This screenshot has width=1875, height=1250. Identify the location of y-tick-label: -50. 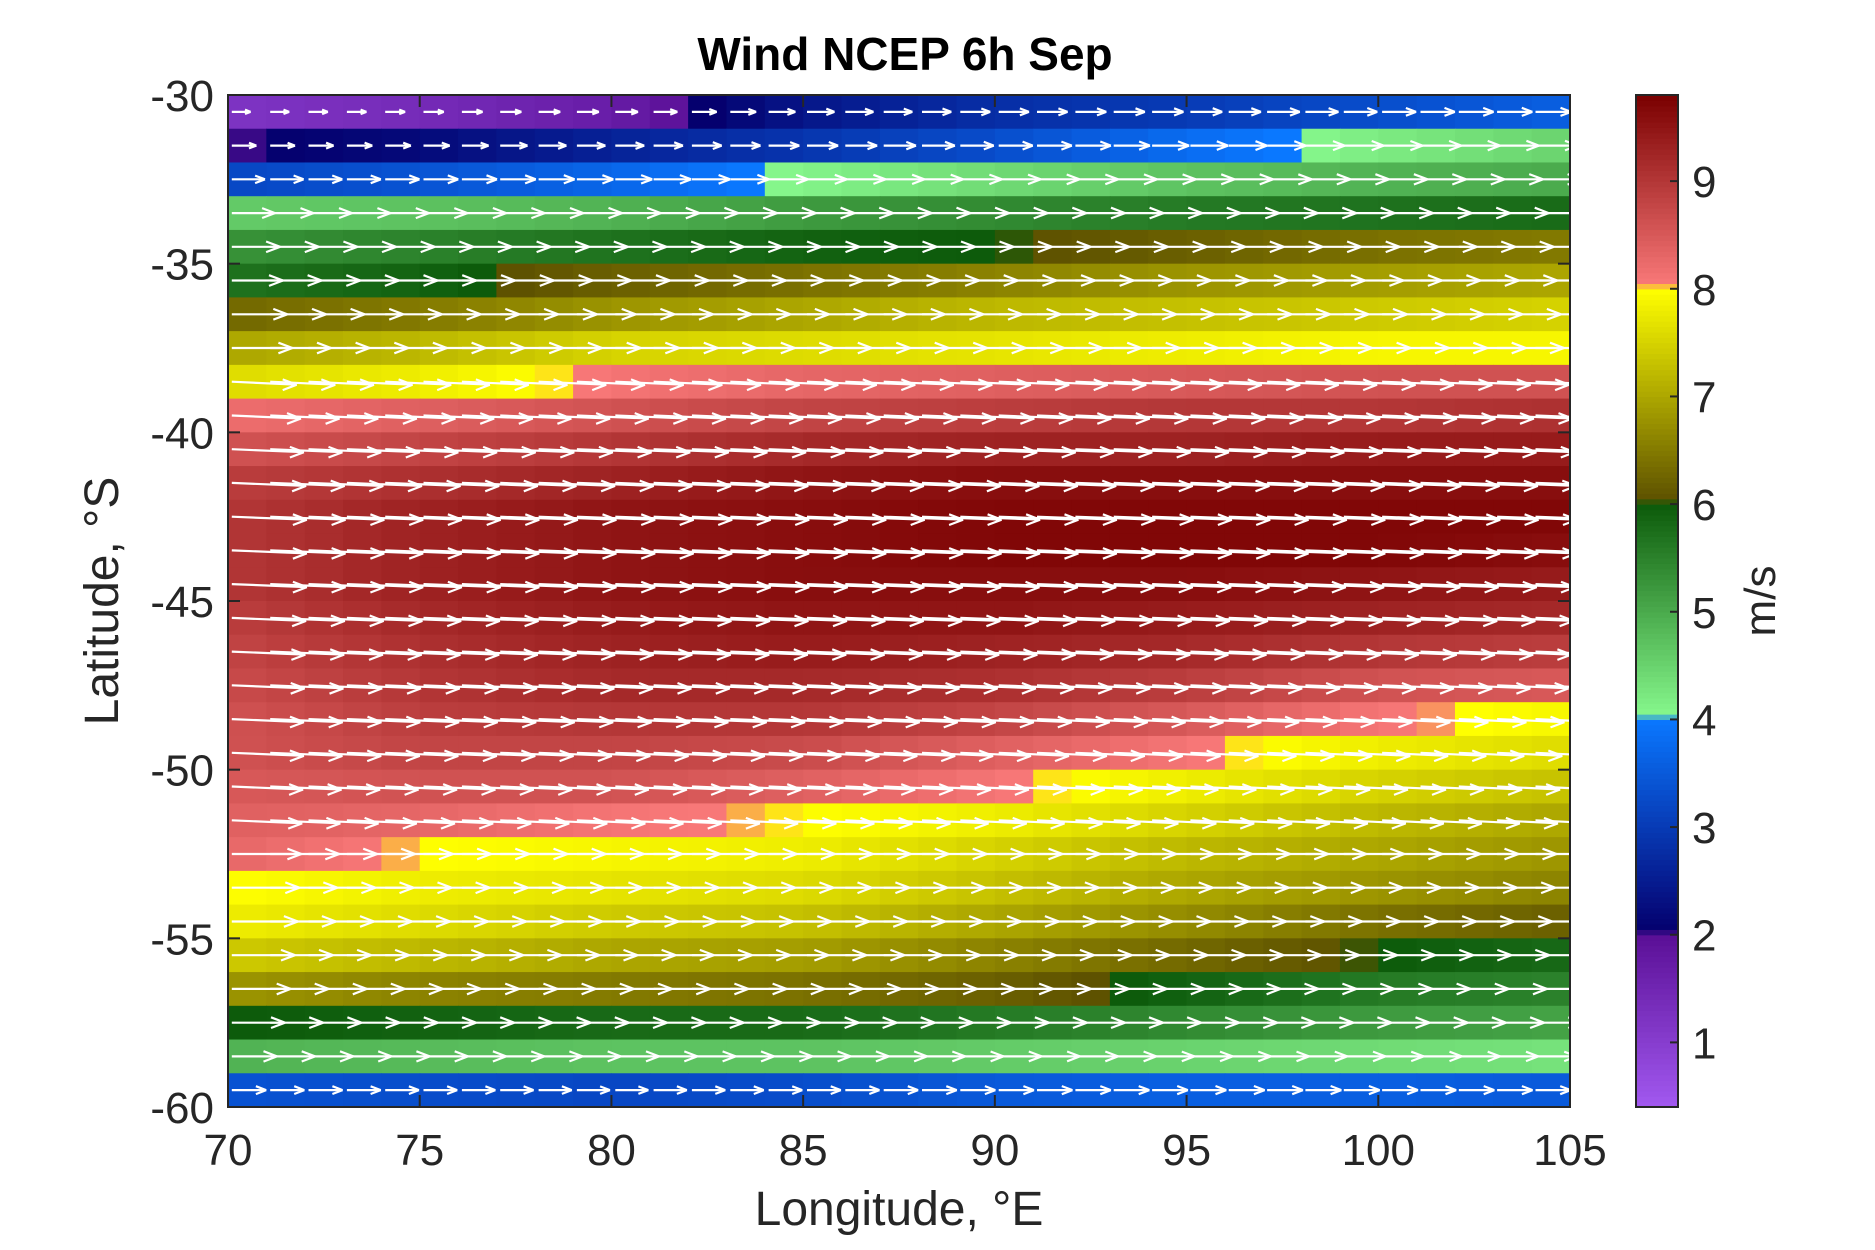
(182, 771).